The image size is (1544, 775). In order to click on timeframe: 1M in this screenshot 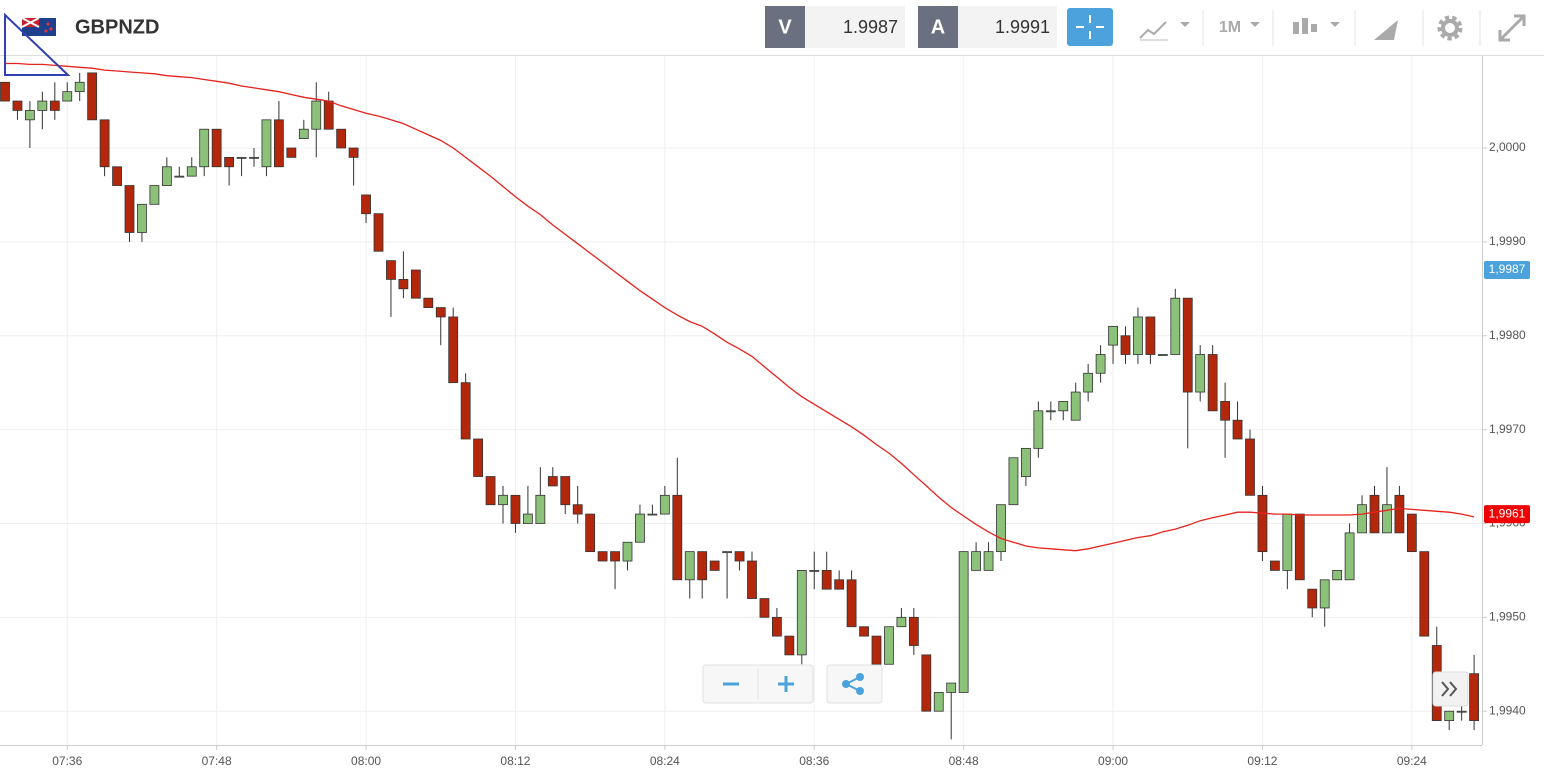, I will do `click(1230, 27)`.